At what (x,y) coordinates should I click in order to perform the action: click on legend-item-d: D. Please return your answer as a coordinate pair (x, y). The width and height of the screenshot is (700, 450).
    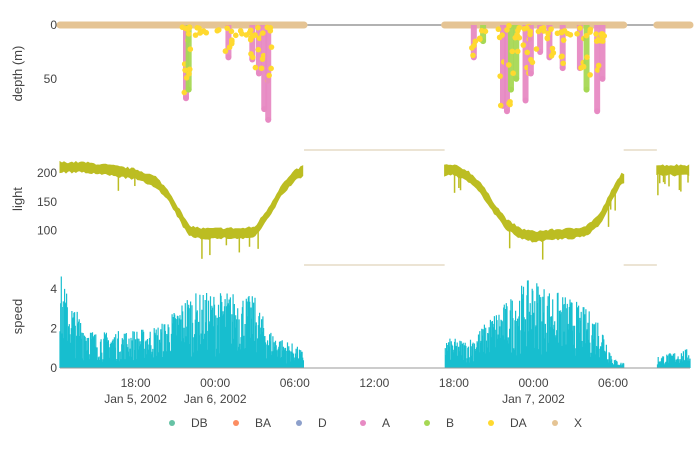
    Looking at the image, I should click on (311, 423).